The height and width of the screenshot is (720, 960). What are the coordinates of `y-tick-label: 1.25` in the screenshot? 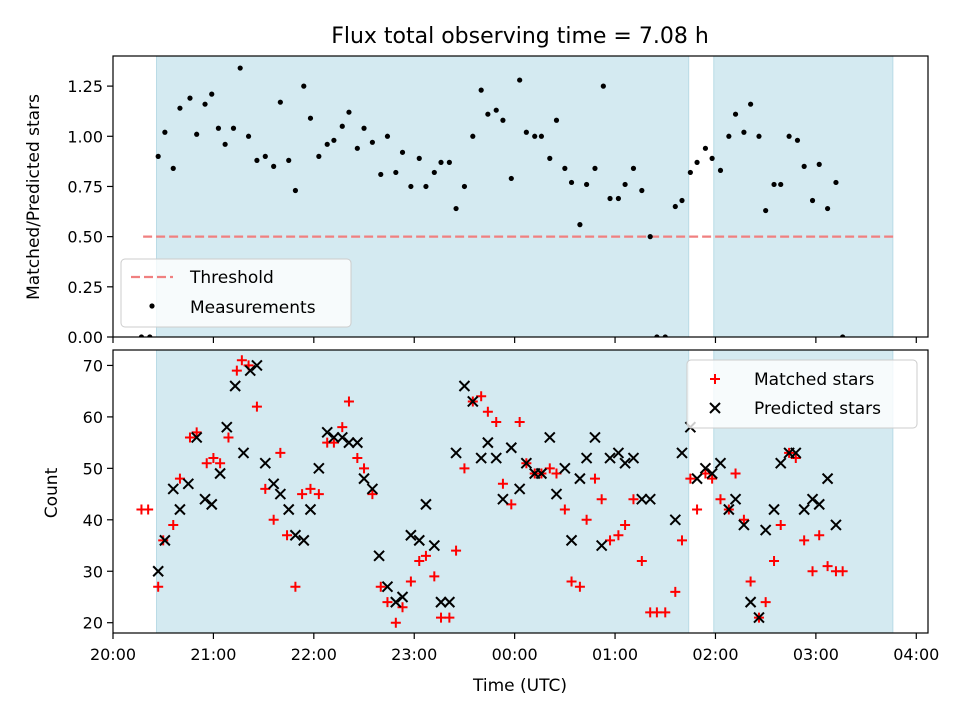 It's located at (85, 86).